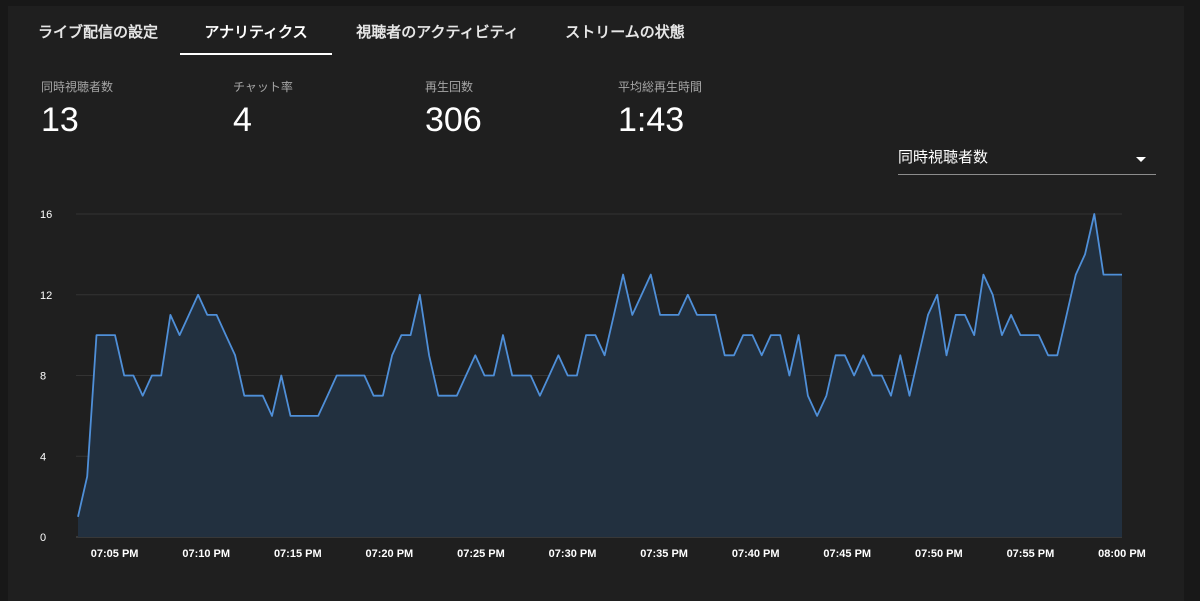 The height and width of the screenshot is (601, 1200). What do you see at coordinates (263, 87) in the screenshot?
I see `stat-label: チャット率` at bounding box center [263, 87].